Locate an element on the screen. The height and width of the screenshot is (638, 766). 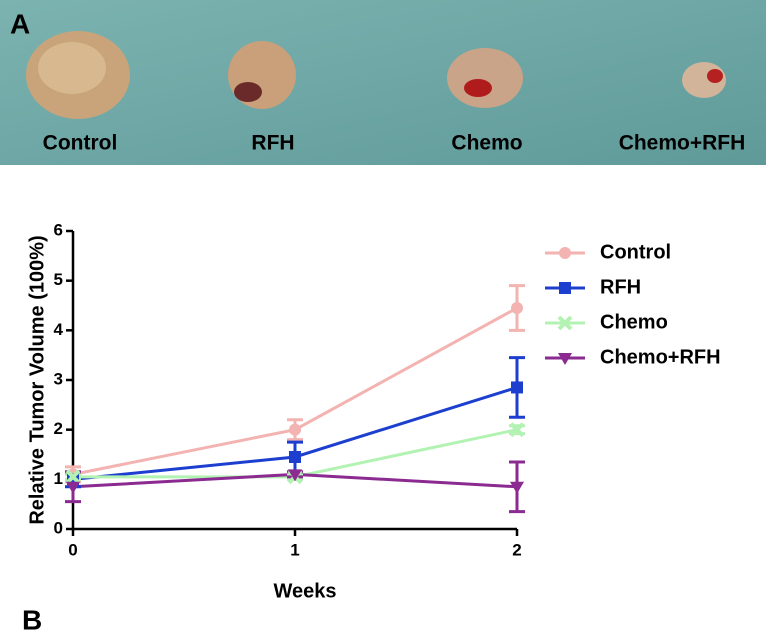
legend-label: RFH is located at coordinates (620, 287).